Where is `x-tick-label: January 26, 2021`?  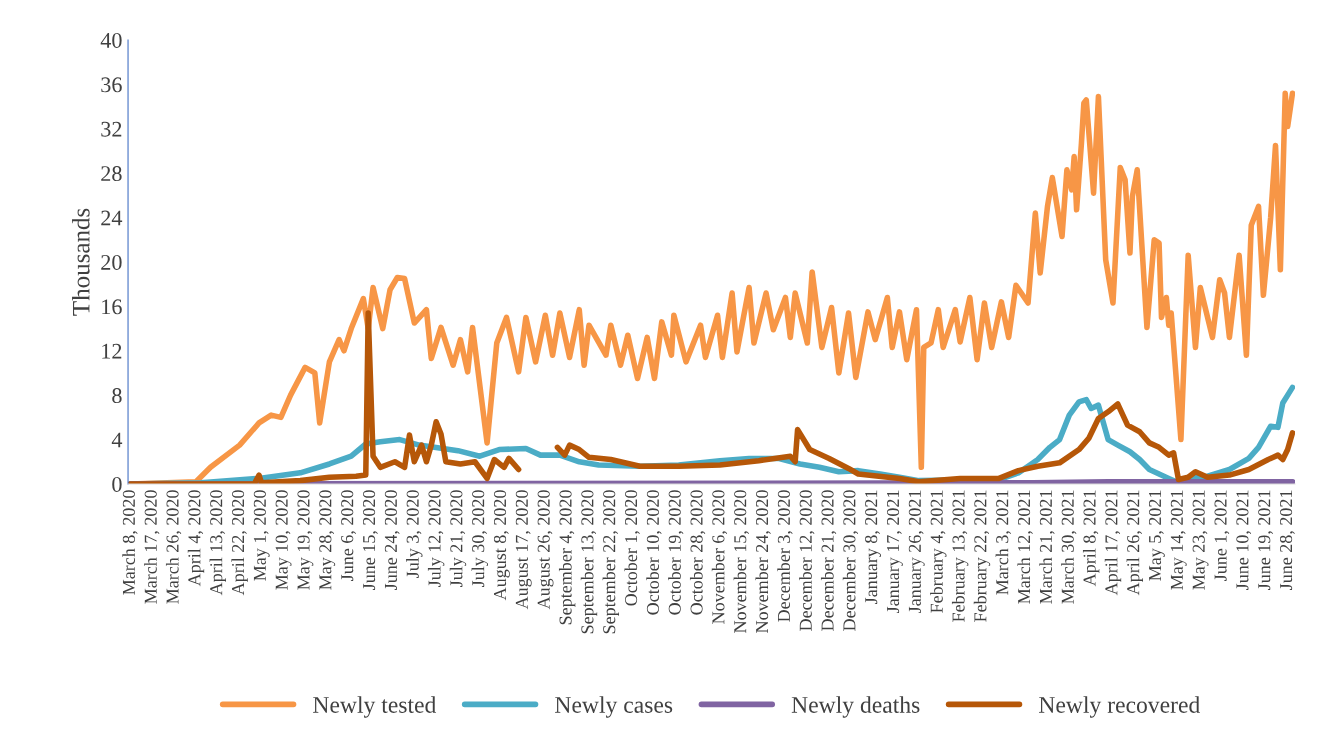
x-tick-label: January 26, 2021 is located at coordinates (916, 551).